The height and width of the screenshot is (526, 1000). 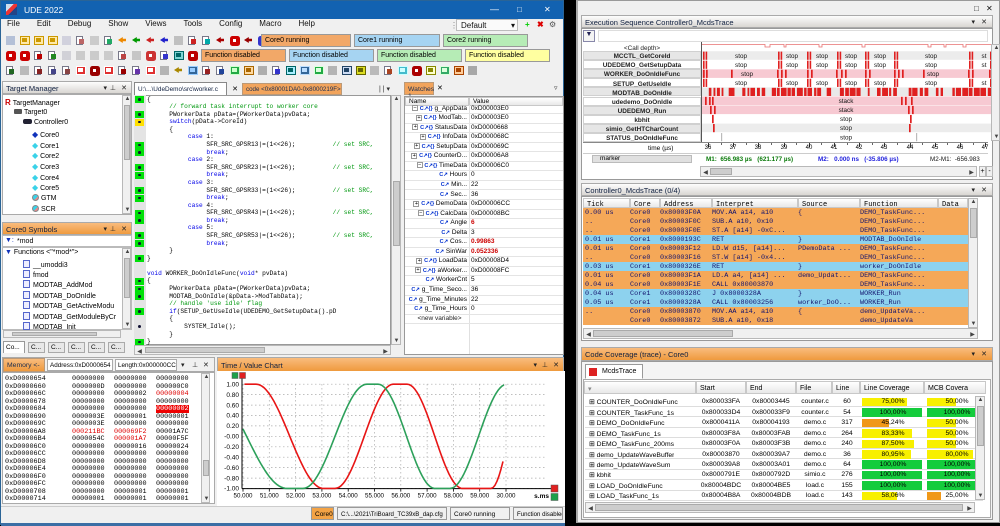 What do you see at coordinates (231, 468) in the screenshot?
I see `svg-text: -0.60` at bounding box center [231, 468].